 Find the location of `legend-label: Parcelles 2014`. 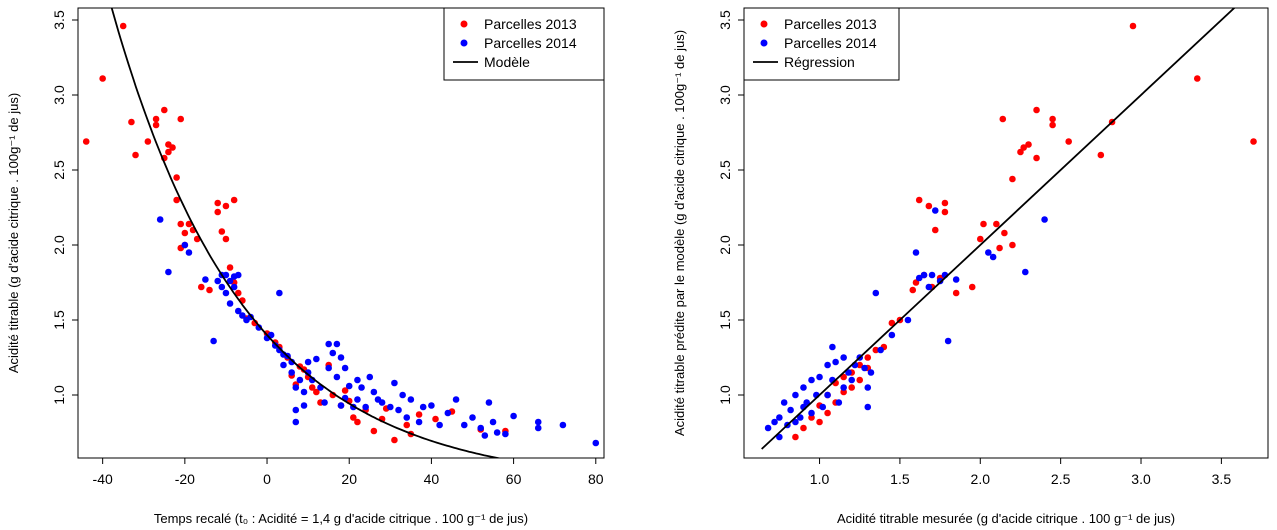

legend-label: Parcelles 2014 is located at coordinates (530, 43).